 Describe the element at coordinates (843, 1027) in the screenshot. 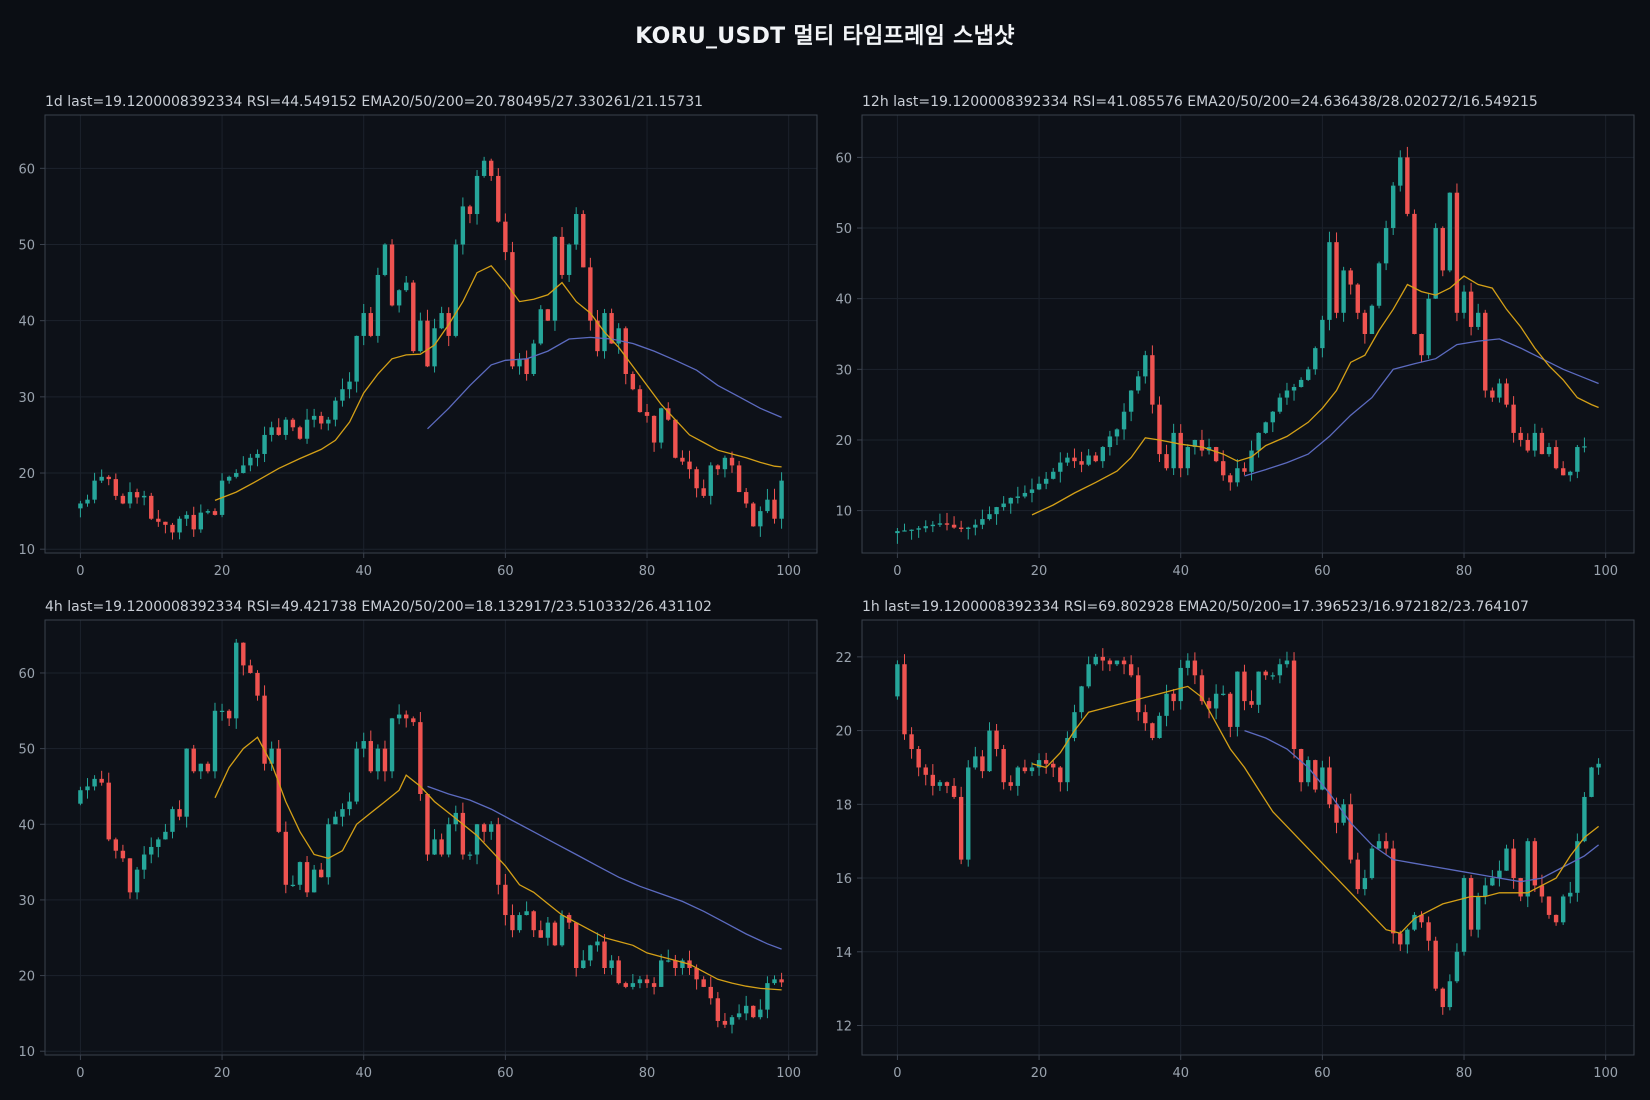

I see `y-tick-label: 12` at that location.